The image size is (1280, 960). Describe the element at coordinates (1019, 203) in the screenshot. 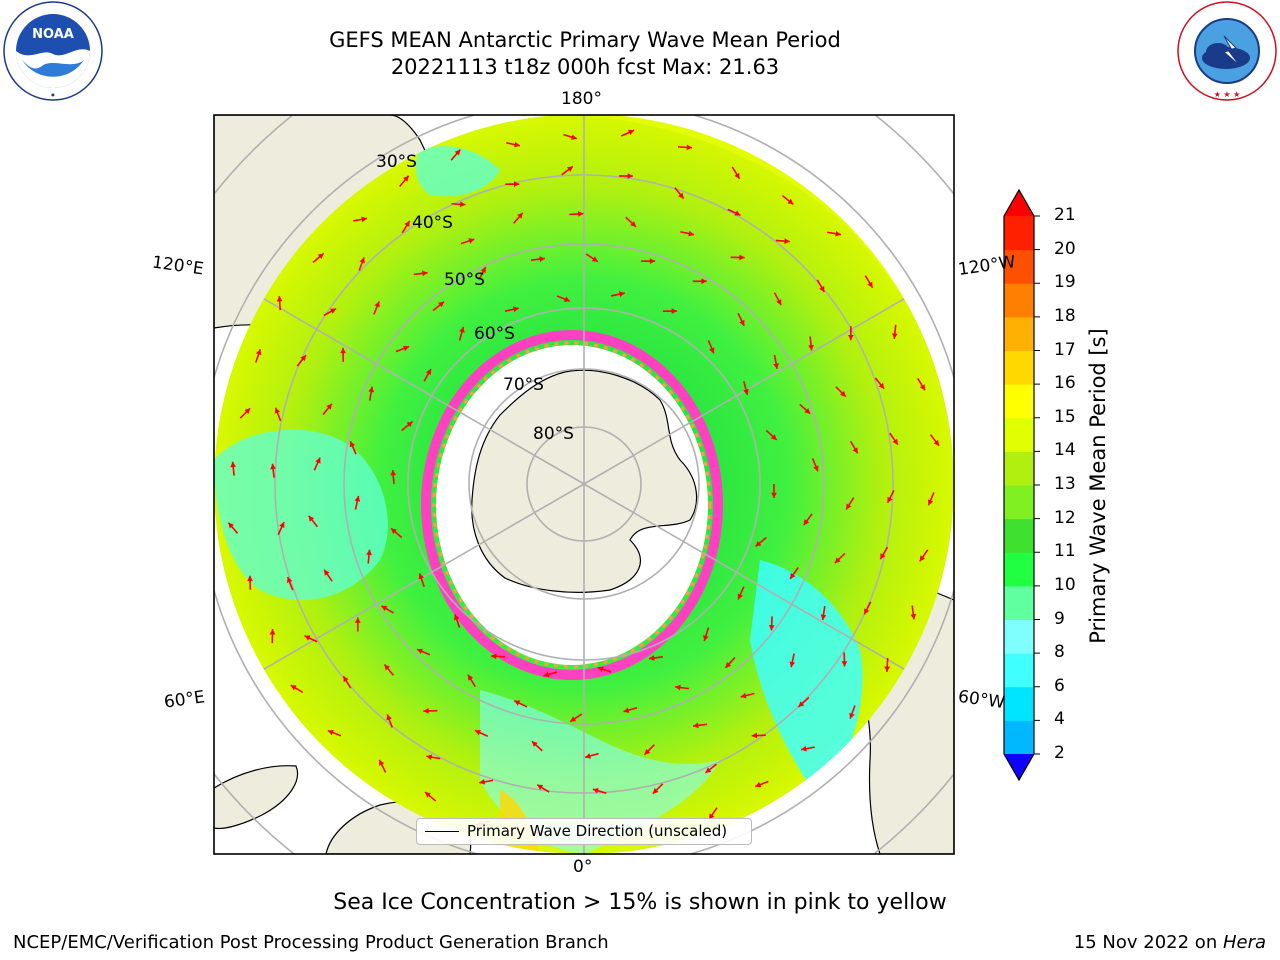

I see `colorbar-extend-high` at that location.